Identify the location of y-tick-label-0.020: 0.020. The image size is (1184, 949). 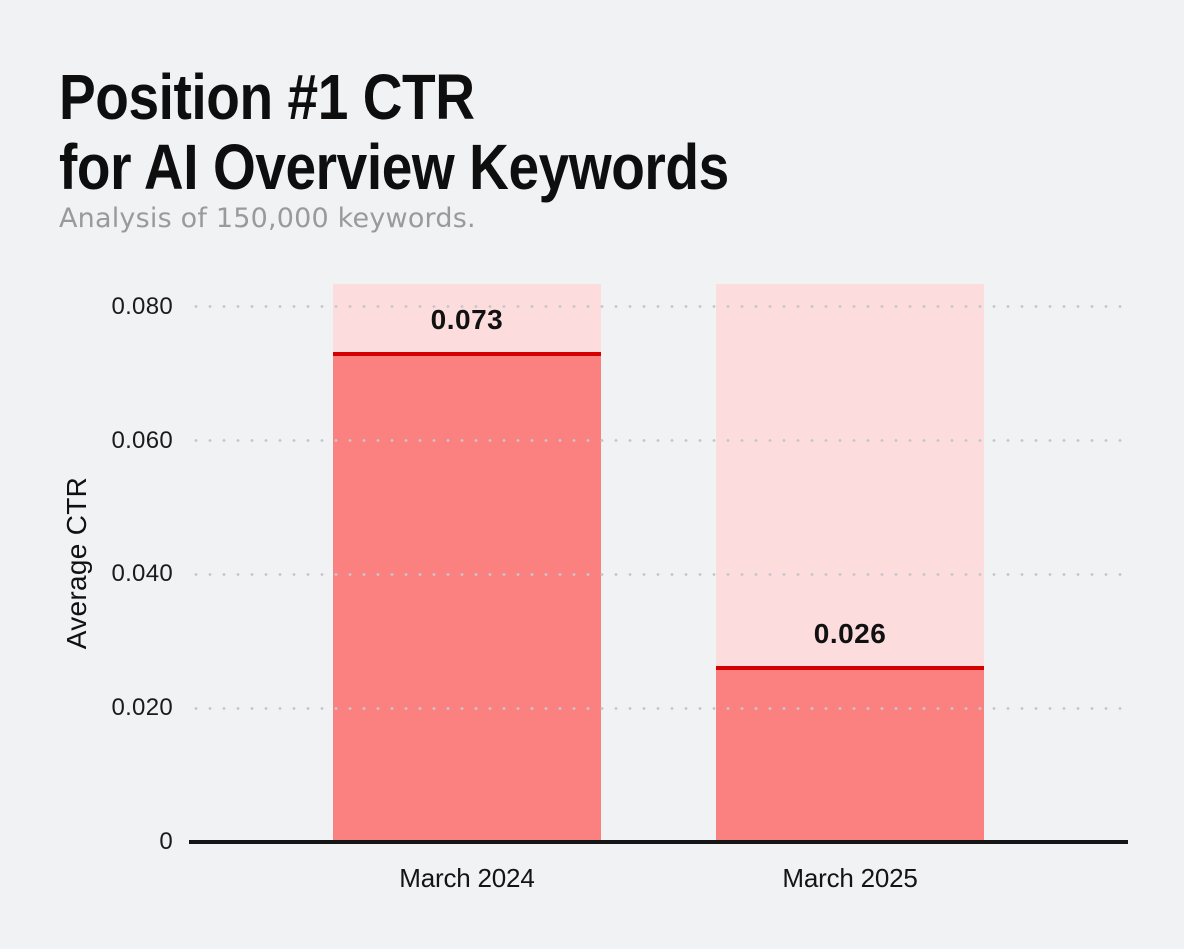
(142, 708).